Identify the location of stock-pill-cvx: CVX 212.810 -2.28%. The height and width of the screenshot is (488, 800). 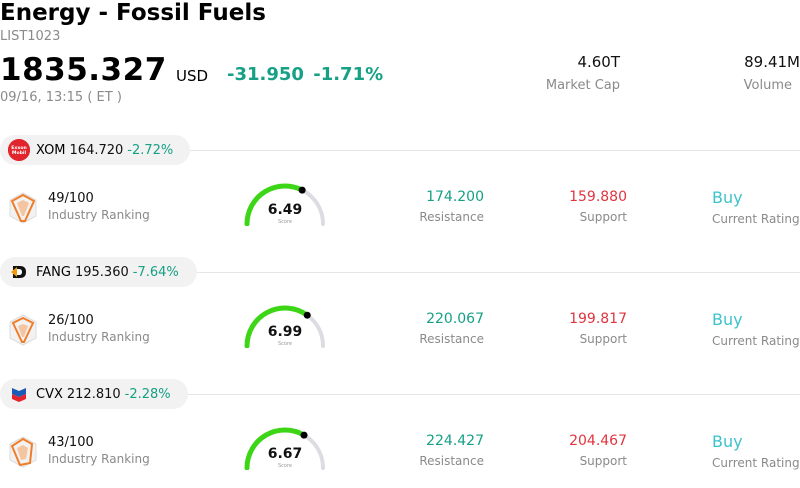
(94, 394).